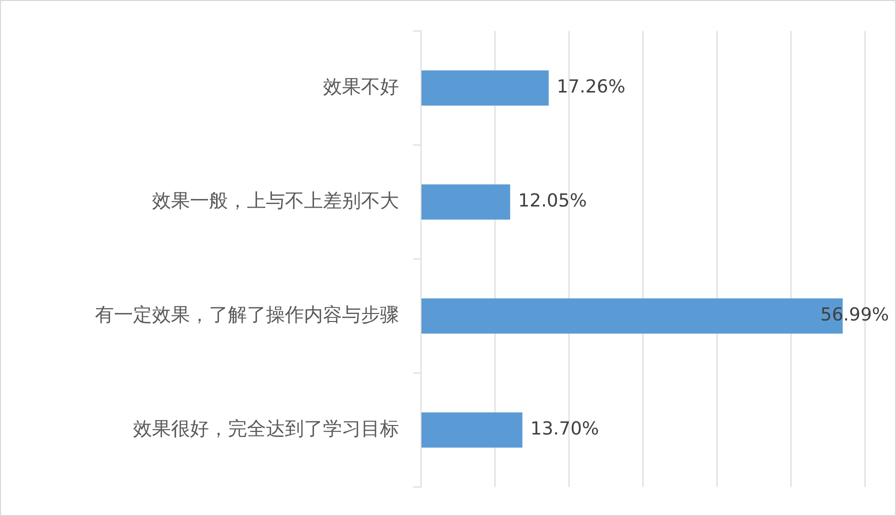  What do you see at coordinates (565, 429) in the screenshot?
I see `data-label: 13.70%` at bounding box center [565, 429].